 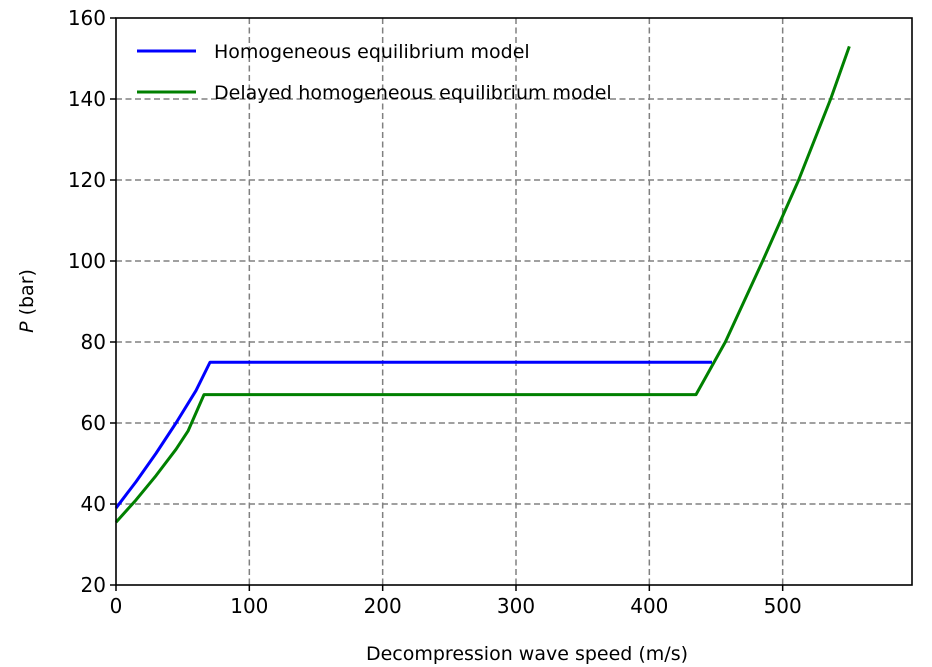 What do you see at coordinates (783, 606) in the screenshot?
I see `x-tick-label: 500` at bounding box center [783, 606].